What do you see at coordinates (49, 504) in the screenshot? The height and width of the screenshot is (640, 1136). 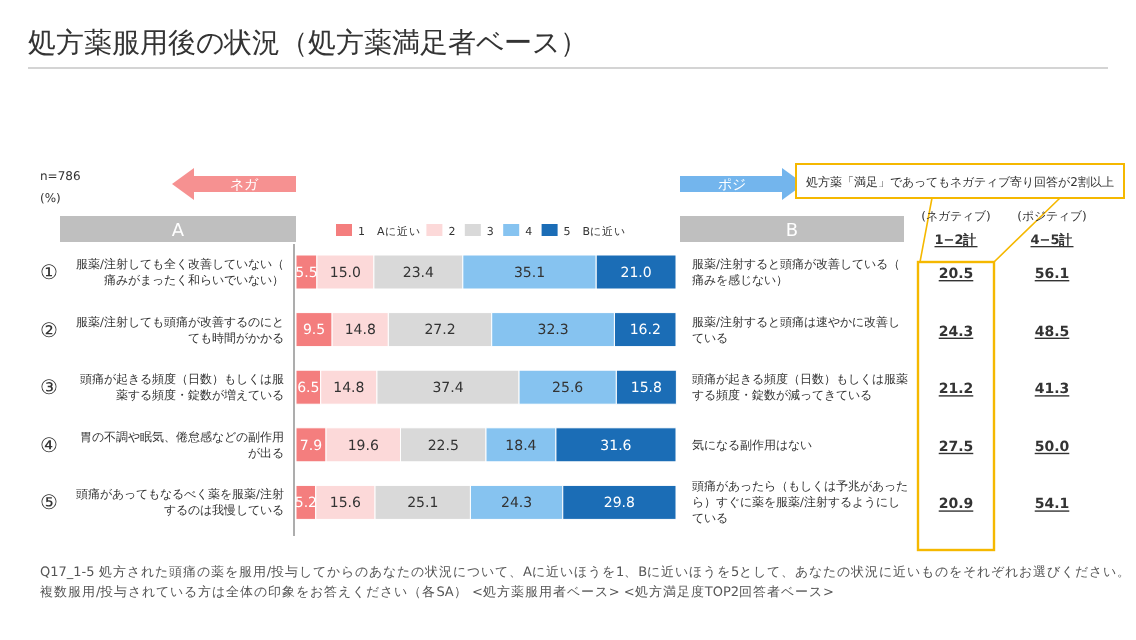 I see `y-tick-label: ⑤` at bounding box center [49, 504].